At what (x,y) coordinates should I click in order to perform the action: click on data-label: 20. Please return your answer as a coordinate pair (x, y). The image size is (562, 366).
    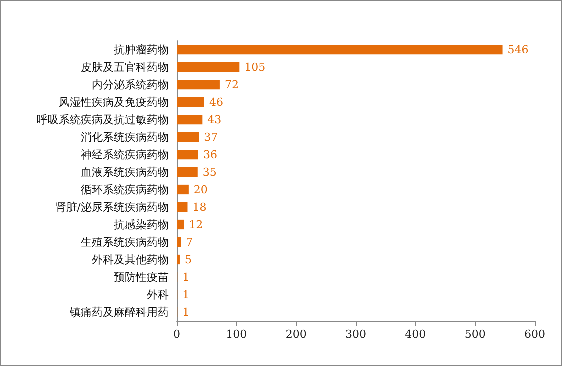
    Looking at the image, I should click on (201, 189).